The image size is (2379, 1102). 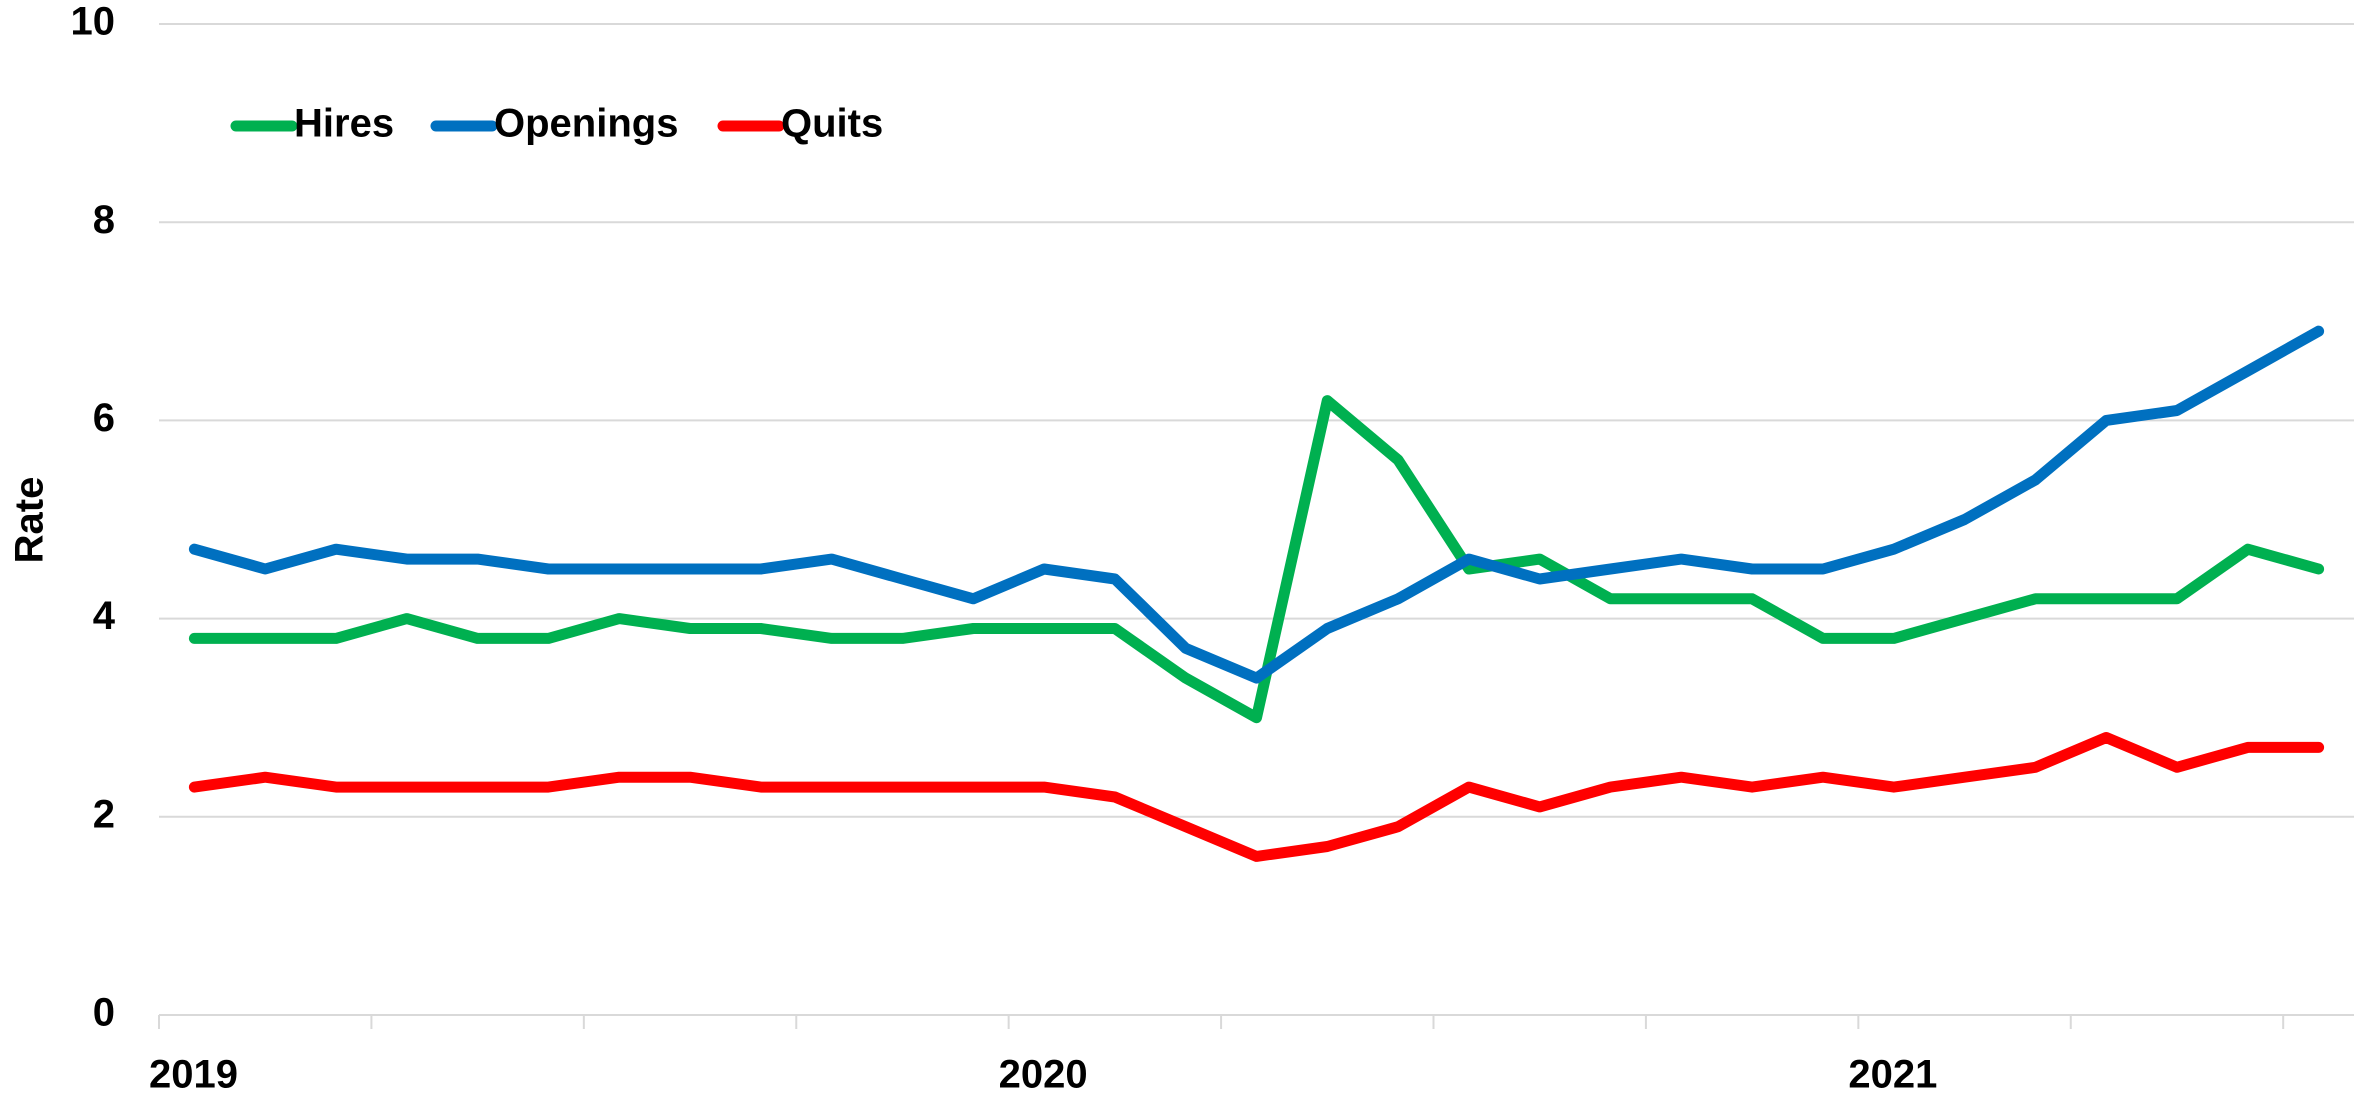 I want to click on line-series, so click(x=1256, y=797).